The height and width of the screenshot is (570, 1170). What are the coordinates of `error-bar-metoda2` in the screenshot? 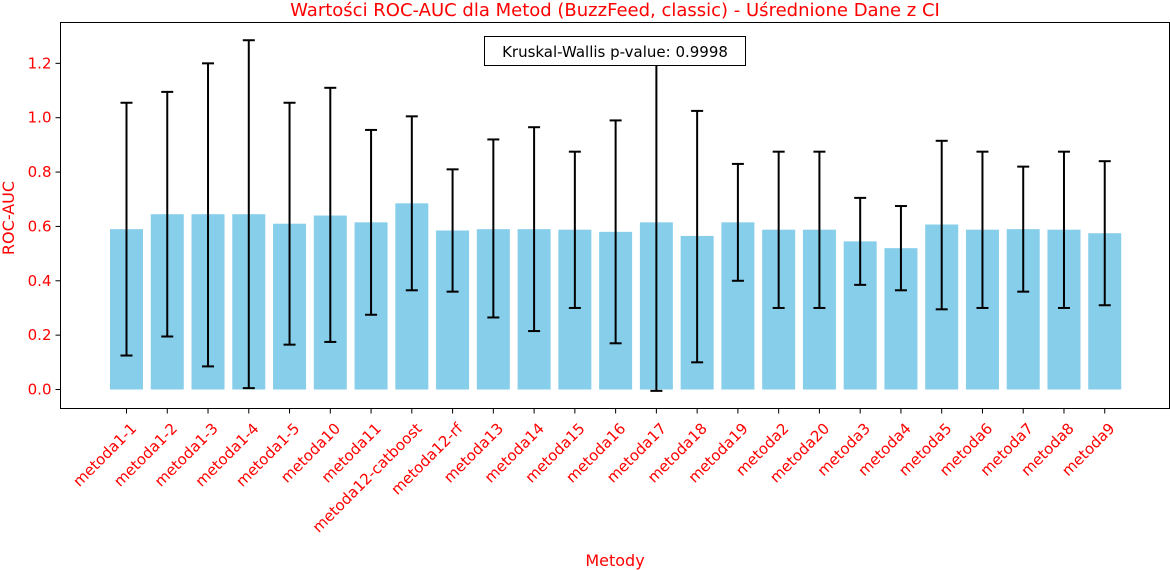 It's located at (778, 229).